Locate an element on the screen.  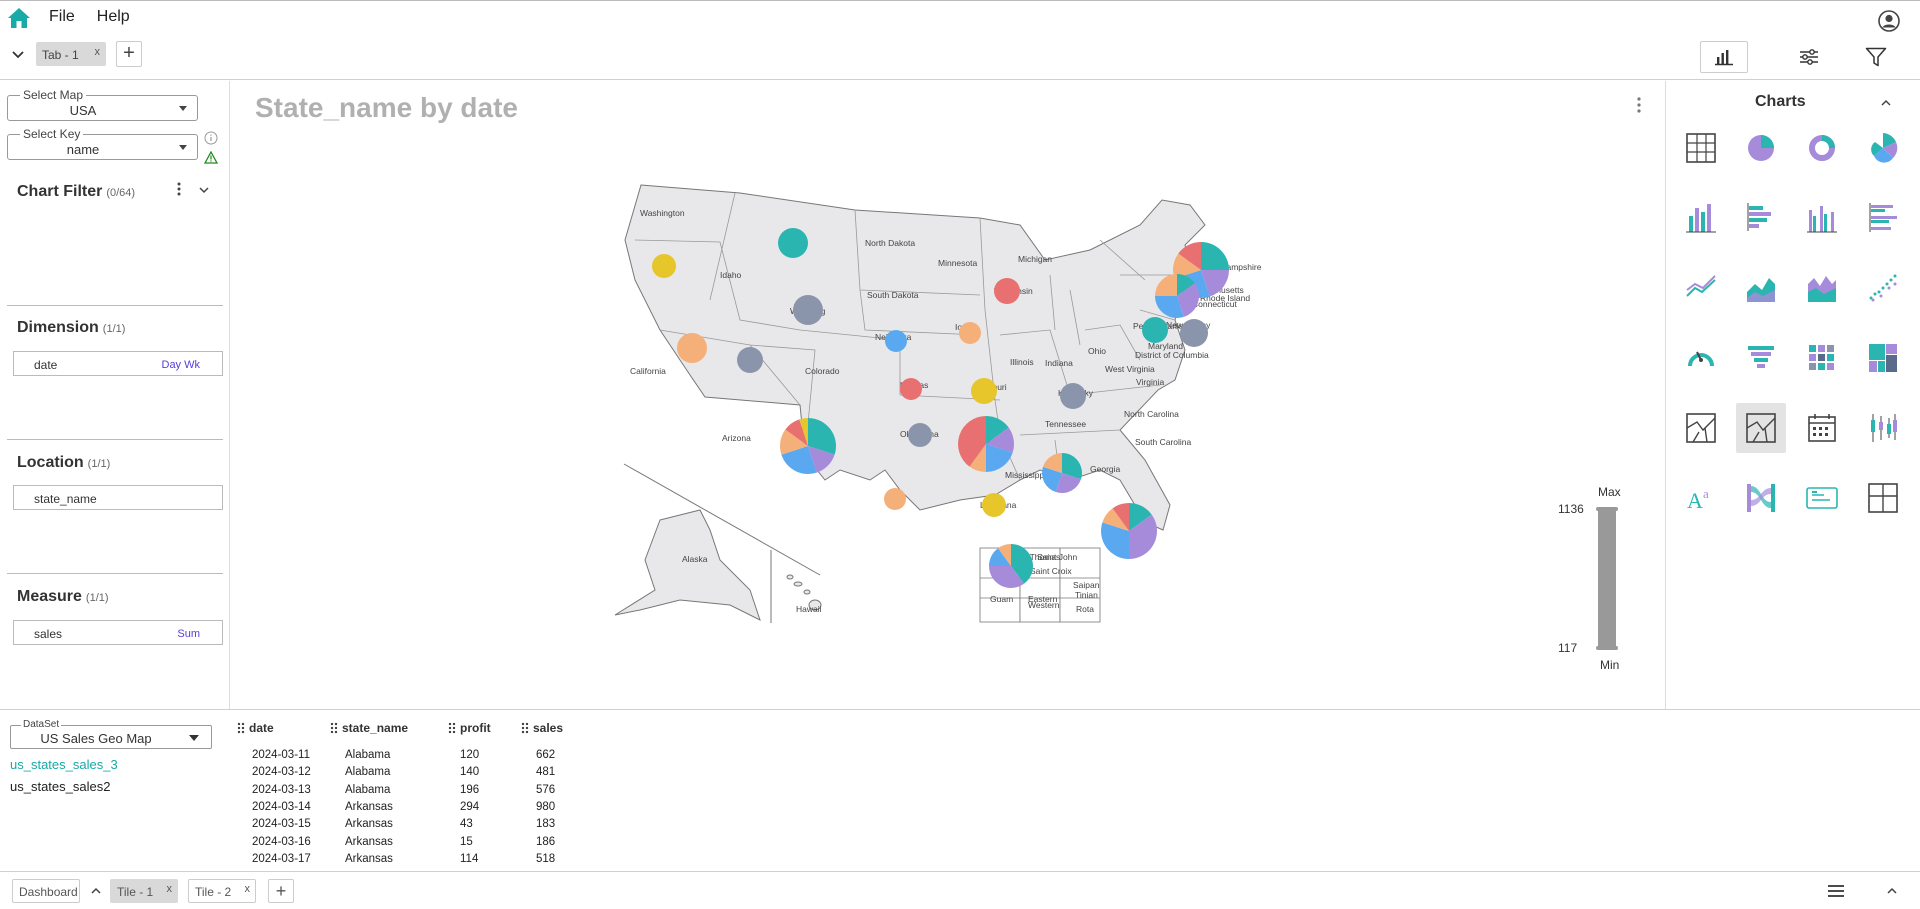
add-tab-button: + is located at coordinates (129, 54).